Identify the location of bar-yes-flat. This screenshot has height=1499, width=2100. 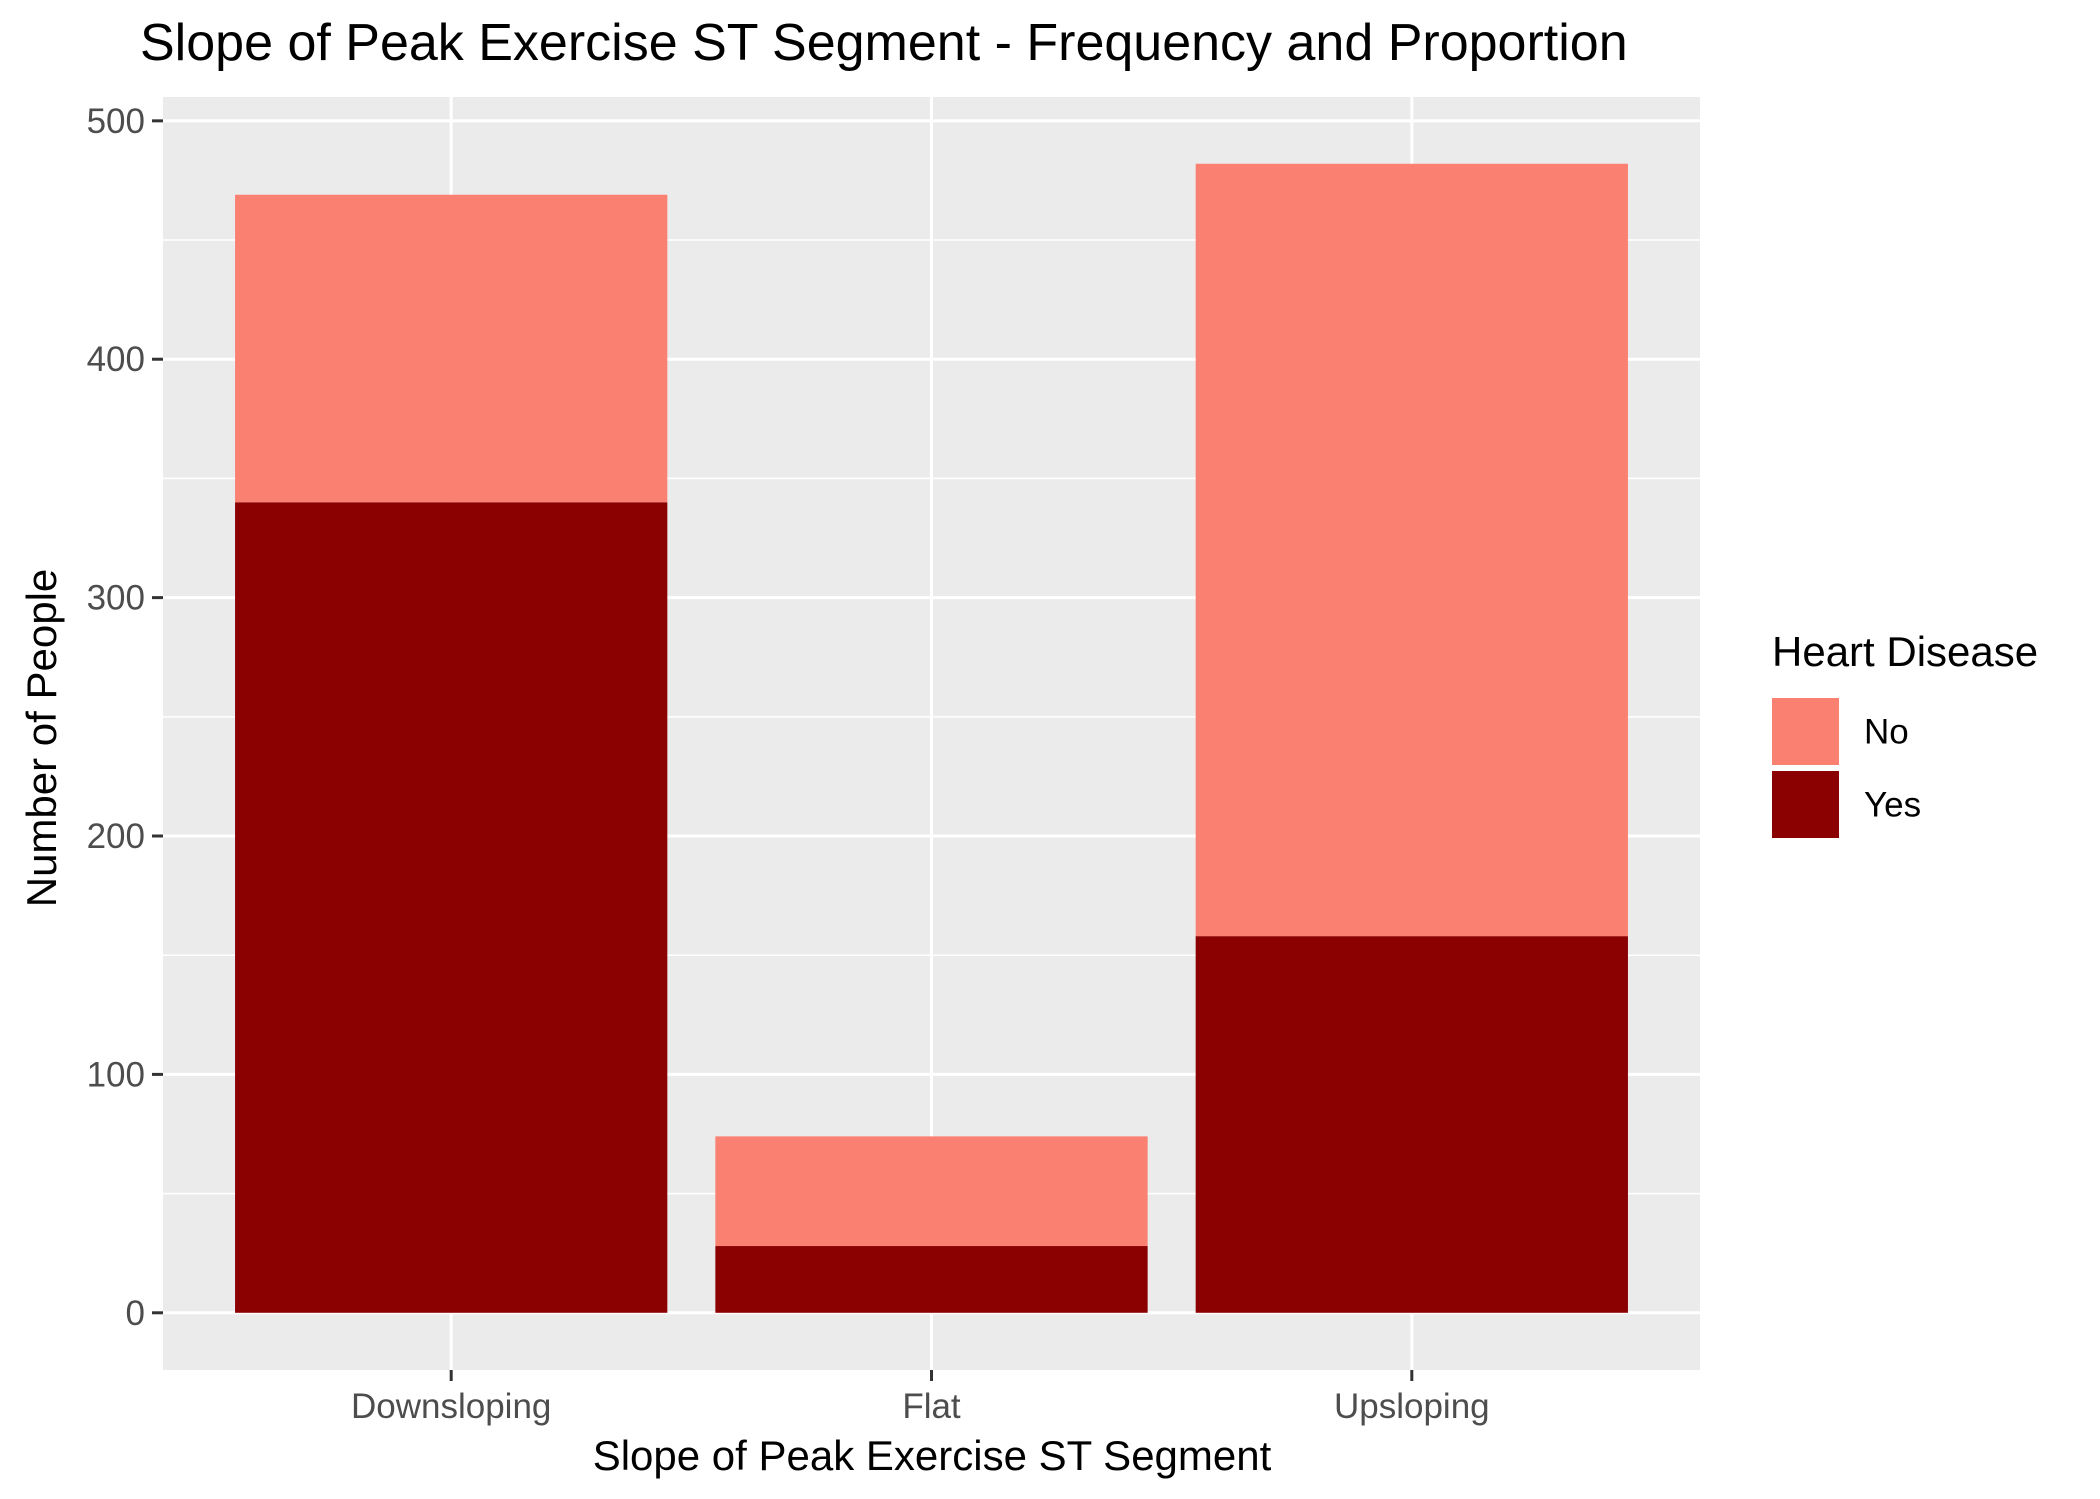
(931, 1279).